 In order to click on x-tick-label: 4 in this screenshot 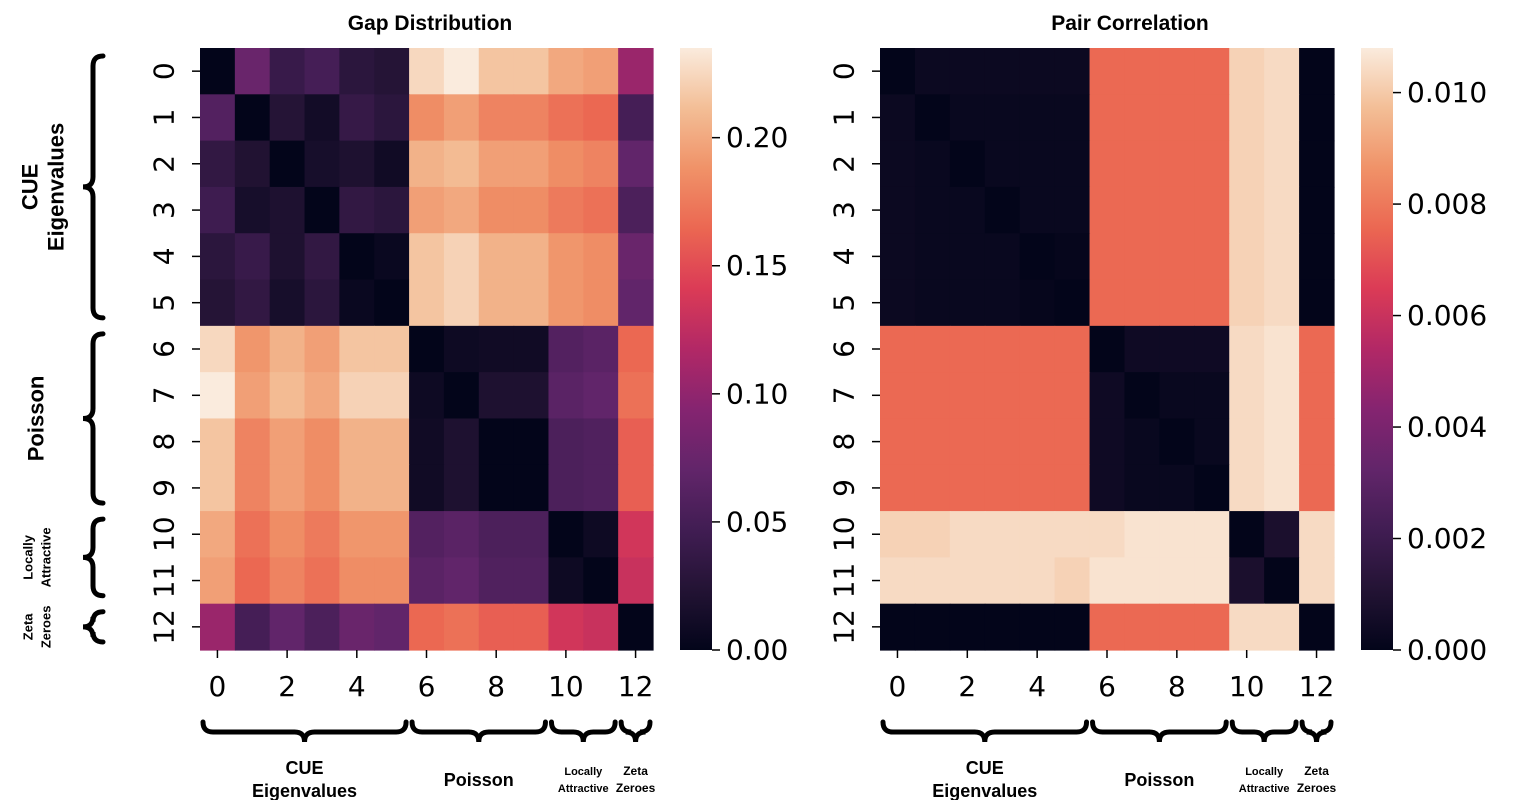, I will do `click(357, 686)`.